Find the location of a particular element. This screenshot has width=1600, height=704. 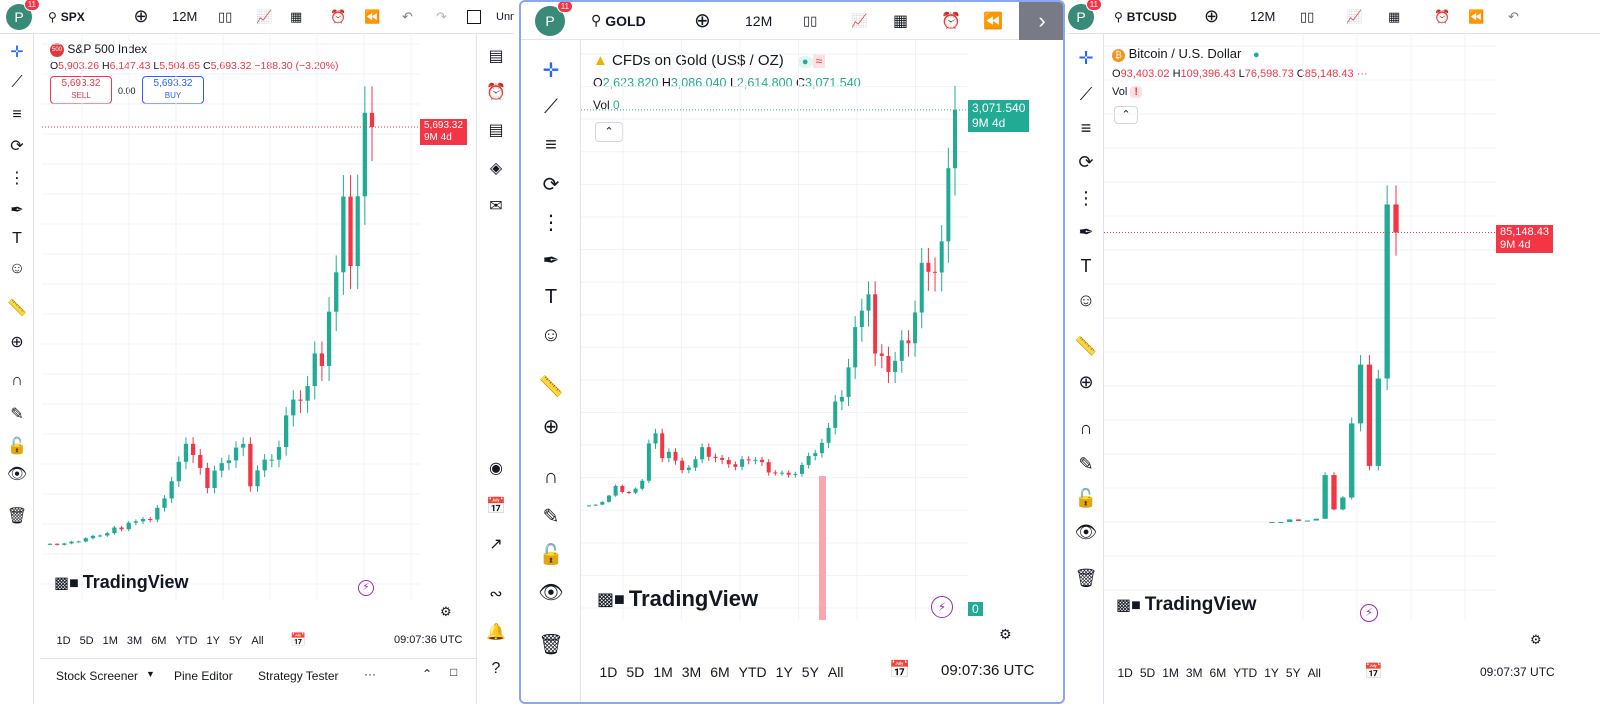

volume-warning-icon: ! is located at coordinates (1136, 92).